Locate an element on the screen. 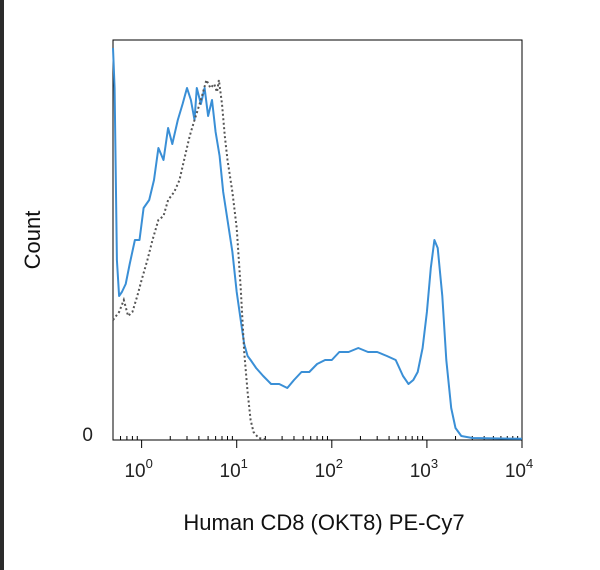 The width and height of the screenshot is (600, 570). x-axis-title: Human CD8 (OKT8) PE-Cy7 is located at coordinates (323, 522).